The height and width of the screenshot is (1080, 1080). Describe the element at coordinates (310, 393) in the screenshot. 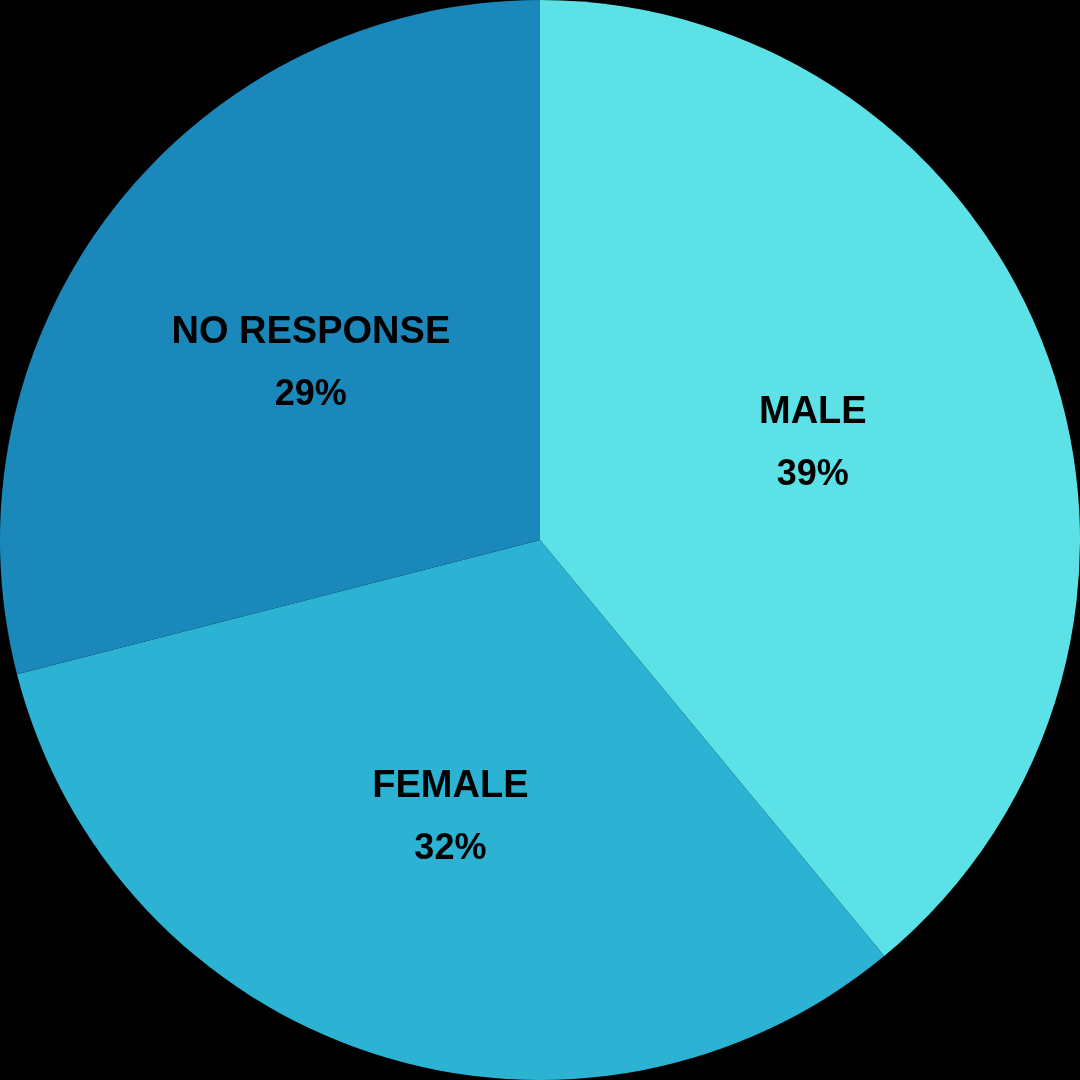

I see `data-label: 29%` at that location.